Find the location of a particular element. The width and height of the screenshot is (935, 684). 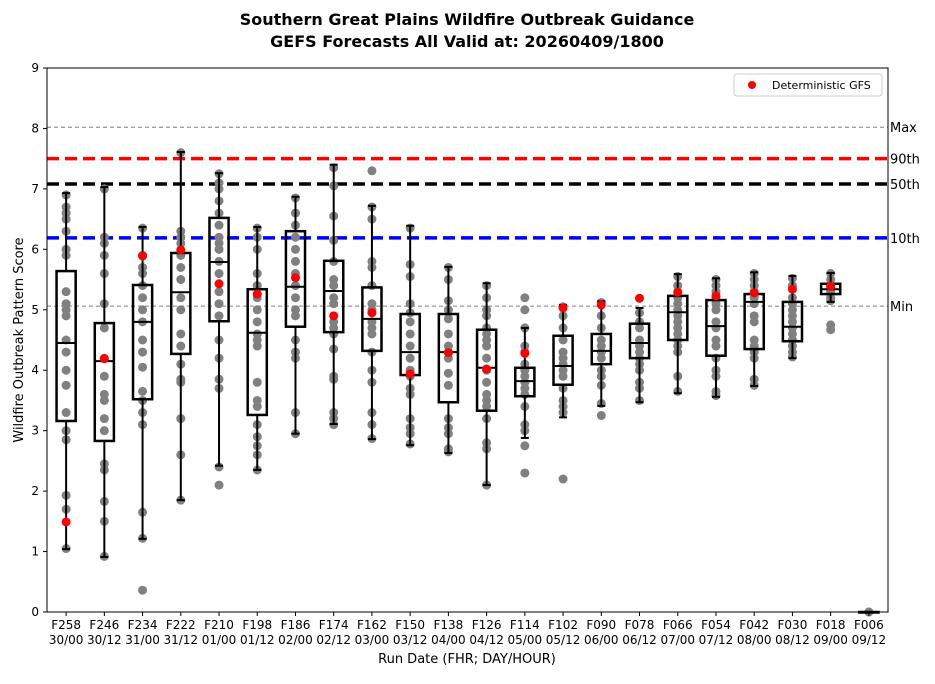

x-tick-label-fhr: F186 is located at coordinates (296, 625).